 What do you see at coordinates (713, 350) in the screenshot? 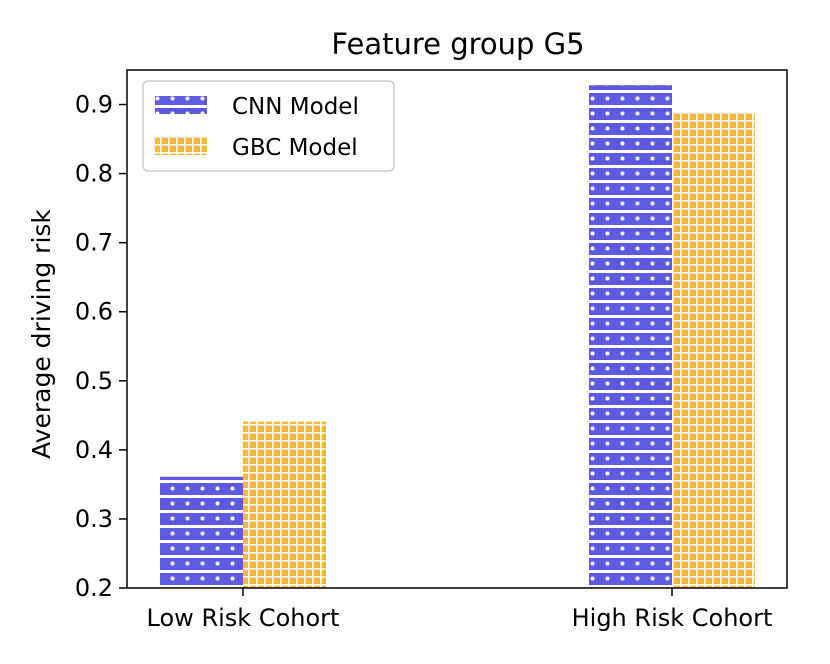
I see `bar-gbc-high-risk` at bounding box center [713, 350].